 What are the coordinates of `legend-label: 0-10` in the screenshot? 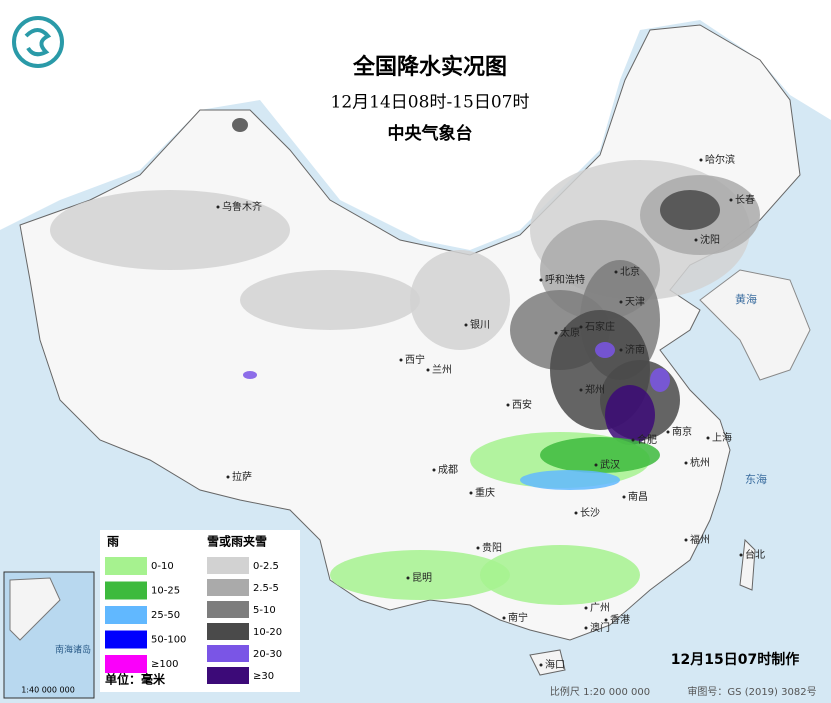 It's located at (162, 566).